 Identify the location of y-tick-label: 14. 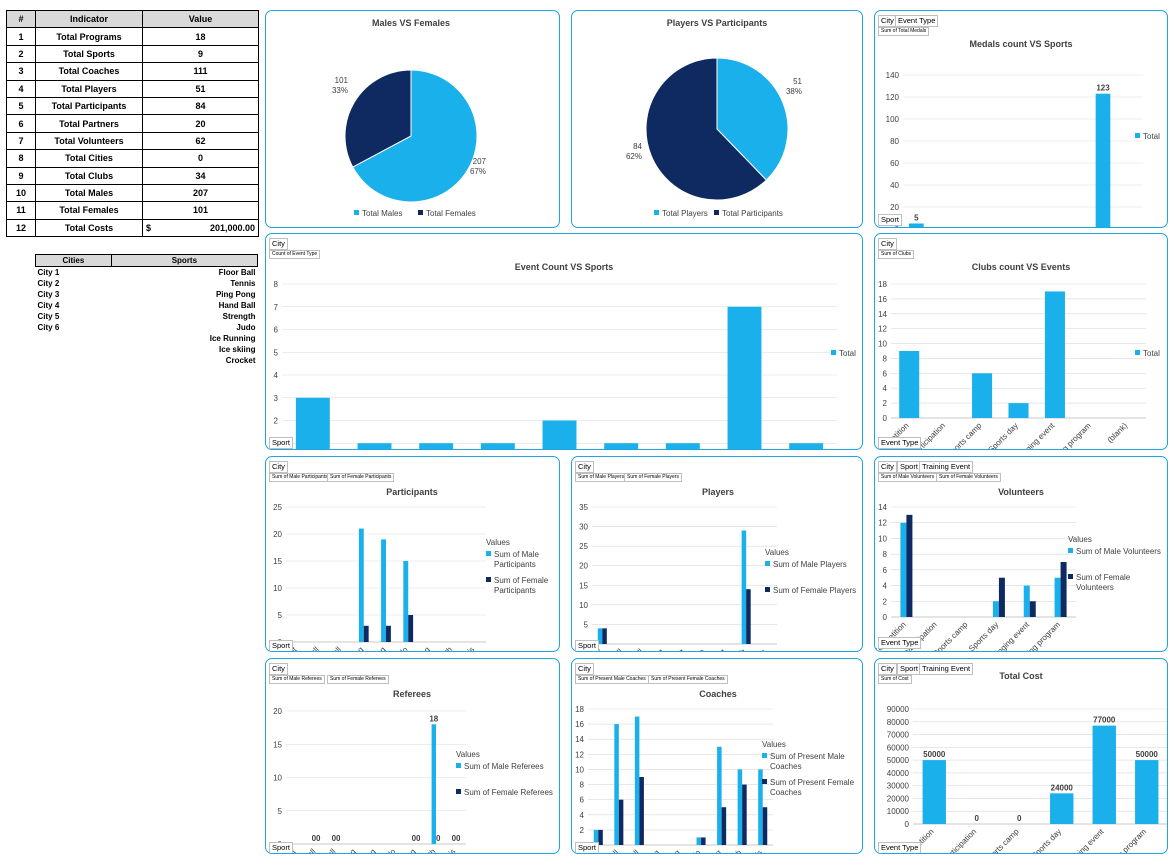
(882, 314).